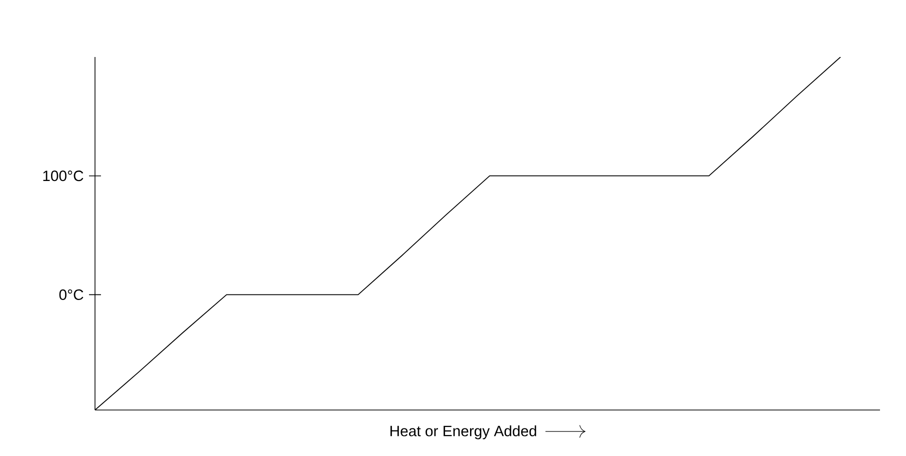  I want to click on y-tick-label: 0°C, so click(71, 294).